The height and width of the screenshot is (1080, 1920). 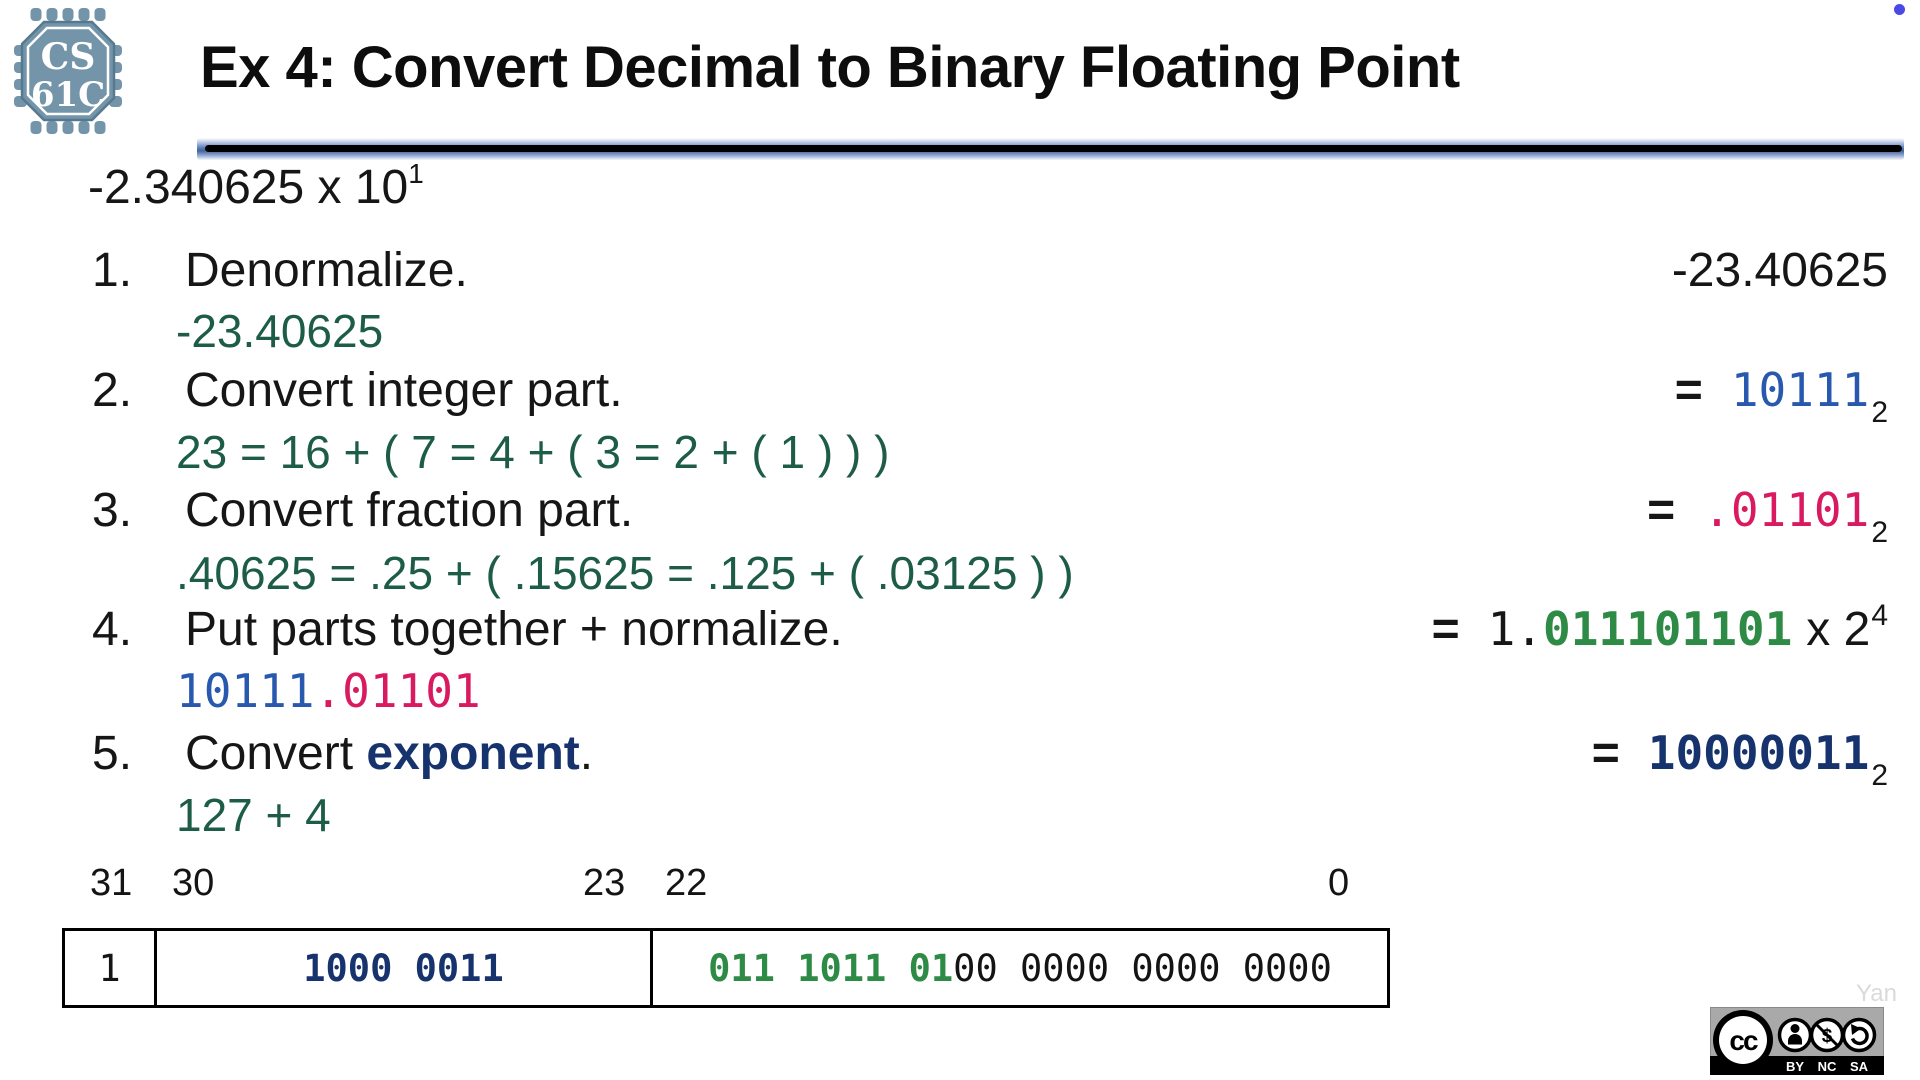 I want to click on step-1-result: -23.40625, so click(x=1780, y=270).